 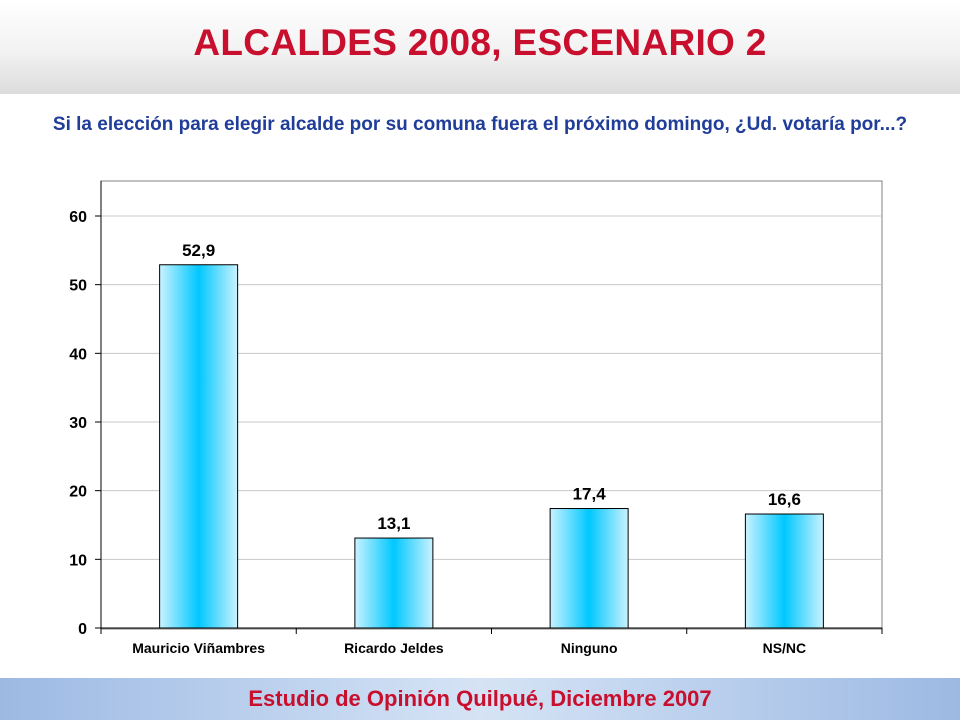 What do you see at coordinates (85, 409) in the screenshot?
I see `y-axis: 0 10 20 30 40 50 60` at bounding box center [85, 409].